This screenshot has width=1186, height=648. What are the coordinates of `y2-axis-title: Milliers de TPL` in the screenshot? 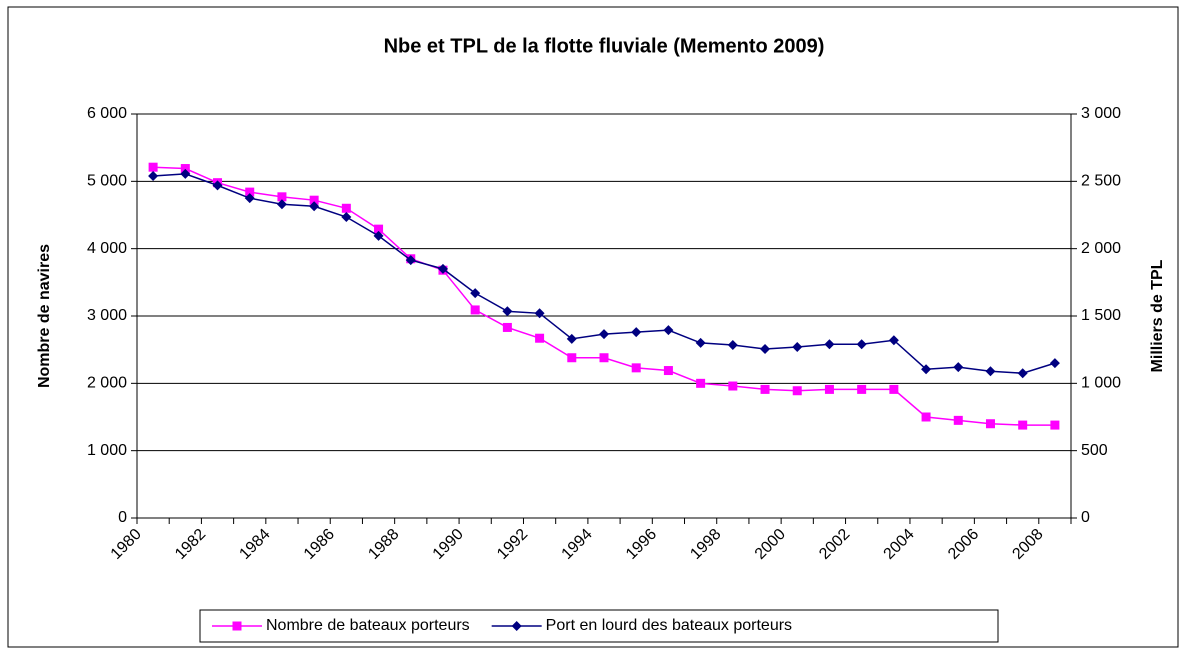 It's located at (1157, 315).